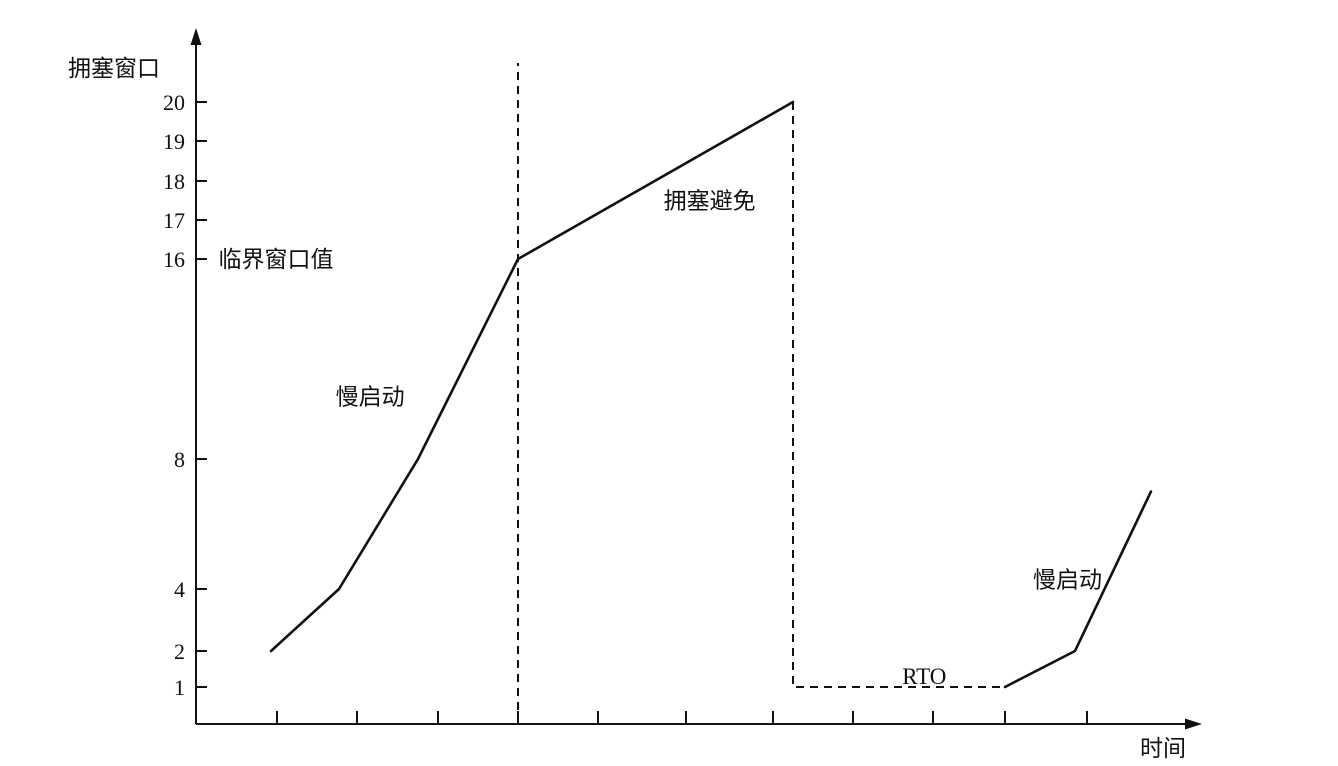 Image resolution: width=1338 pixels, height=766 pixels. What do you see at coordinates (174, 141) in the screenshot?
I see `y-tick-label-19: 19` at bounding box center [174, 141].